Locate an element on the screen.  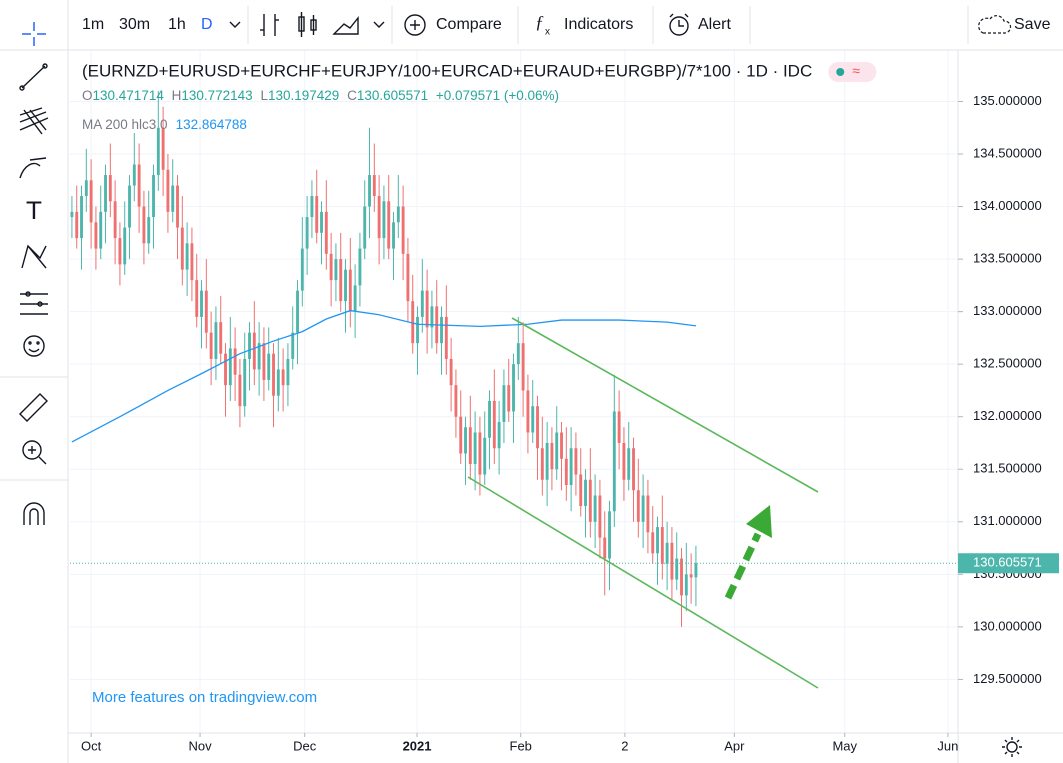
x-tick-label: Jun is located at coordinates (947, 745).